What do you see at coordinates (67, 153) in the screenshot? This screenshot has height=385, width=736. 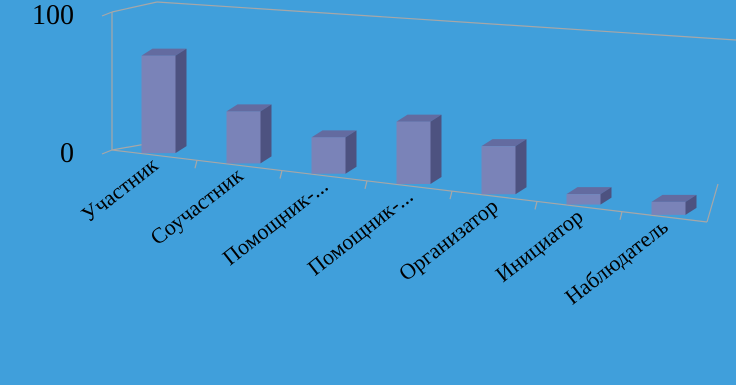 I see `y-tick-label: 0` at bounding box center [67, 153].